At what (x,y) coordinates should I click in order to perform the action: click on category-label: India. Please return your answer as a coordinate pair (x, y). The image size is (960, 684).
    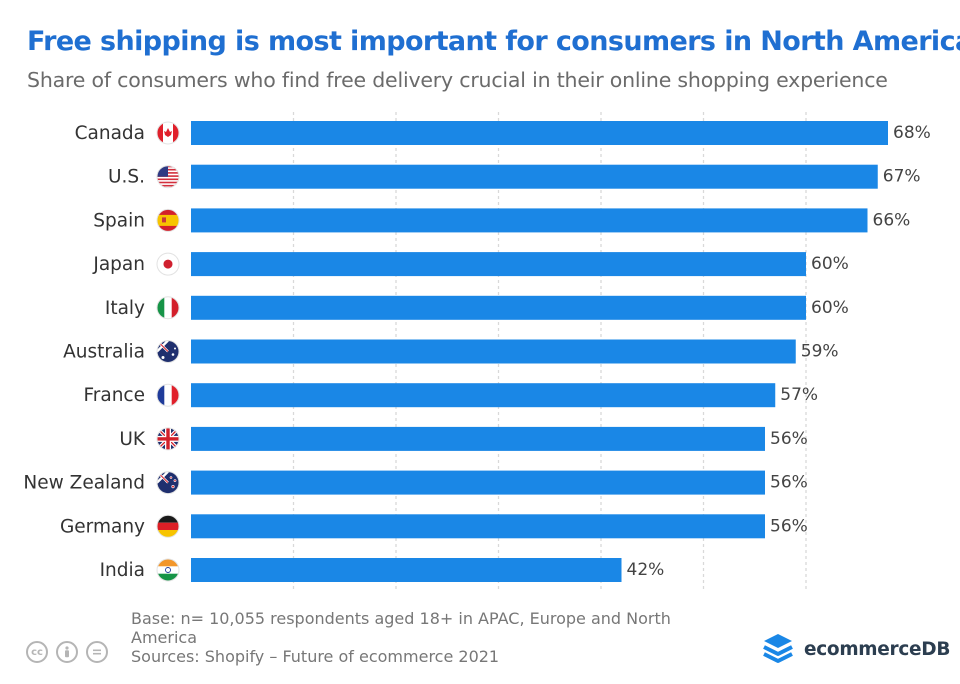
    Looking at the image, I should click on (122, 570).